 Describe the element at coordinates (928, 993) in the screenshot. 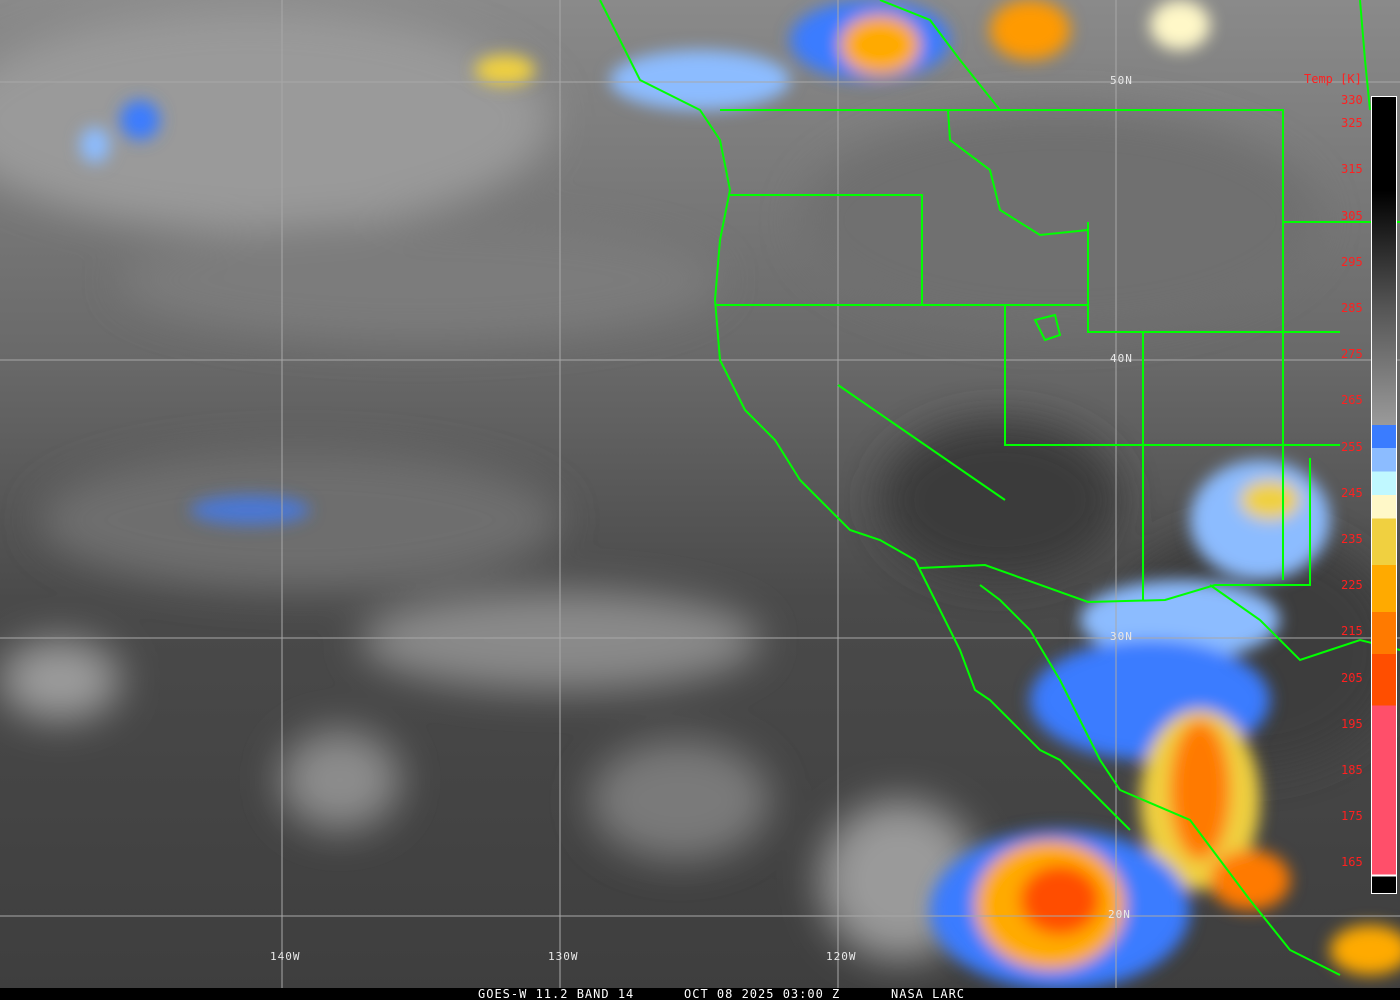

I see `credit-label: NASA LARC` at that location.